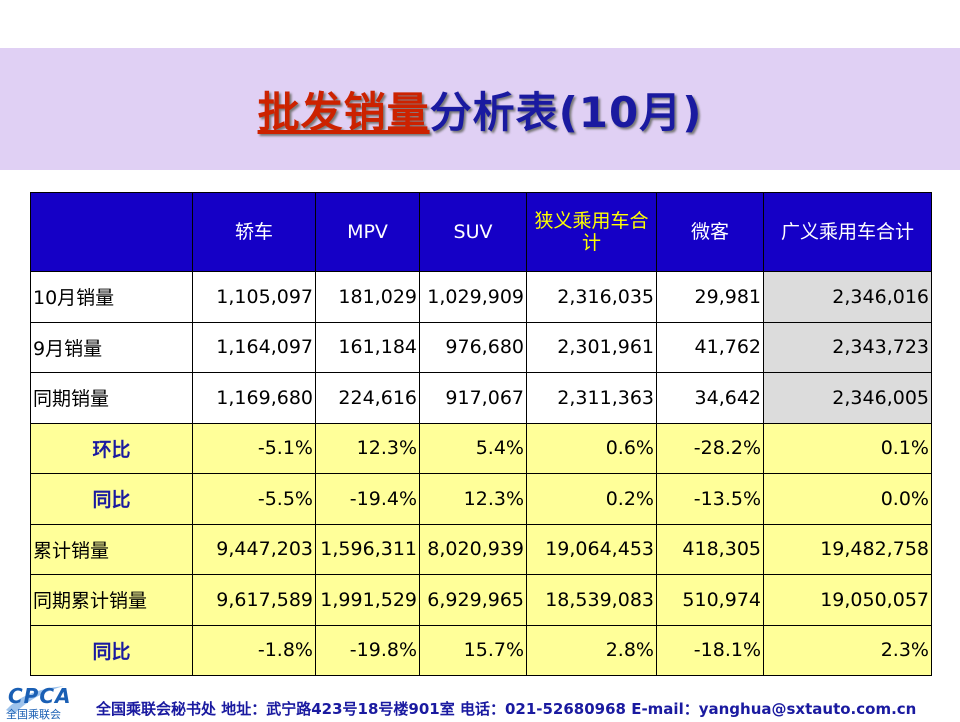 This screenshot has width=960, height=722. Describe the element at coordinates (847, 600) in the screenshot. I see `table-cell: 19,050,057` at that location.